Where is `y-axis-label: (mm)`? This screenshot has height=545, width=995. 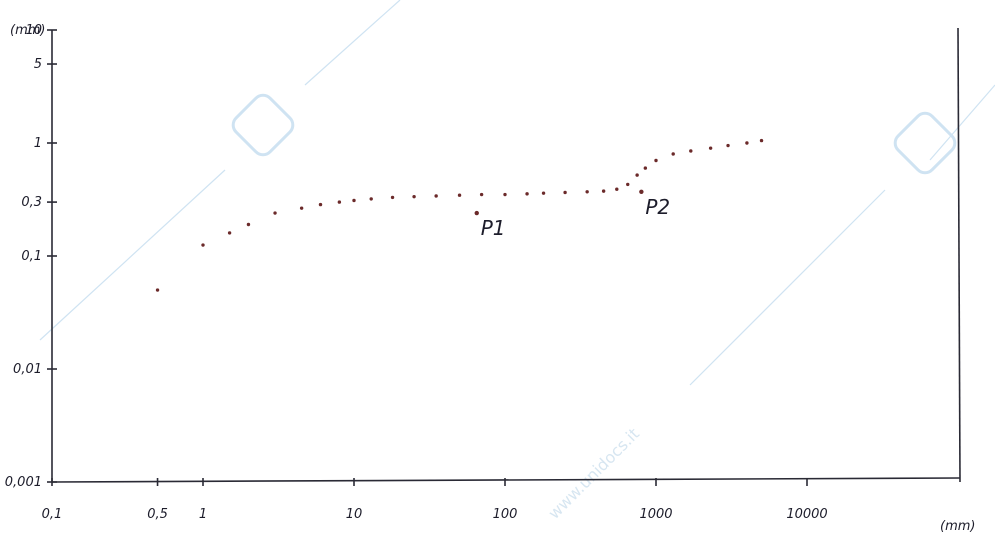 y-axis-label: (mm) is located at coordinates (27, 30).